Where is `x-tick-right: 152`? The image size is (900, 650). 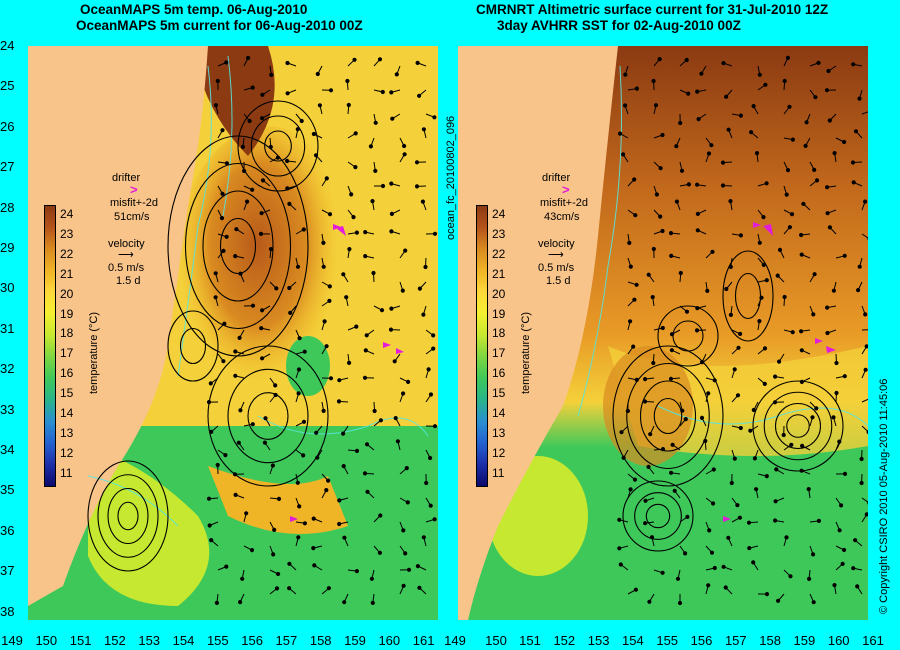 x-tick-right: 152 is located at coordinates (564, 640).